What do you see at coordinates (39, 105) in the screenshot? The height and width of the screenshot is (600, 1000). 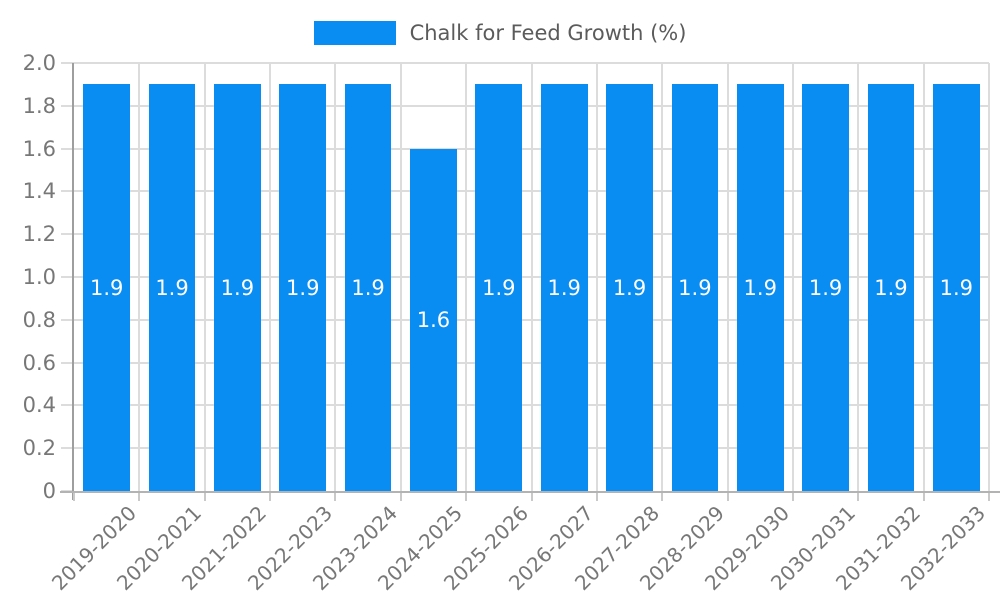 I see `y-tick-label: 1.8` at bounding box center [39, 105].